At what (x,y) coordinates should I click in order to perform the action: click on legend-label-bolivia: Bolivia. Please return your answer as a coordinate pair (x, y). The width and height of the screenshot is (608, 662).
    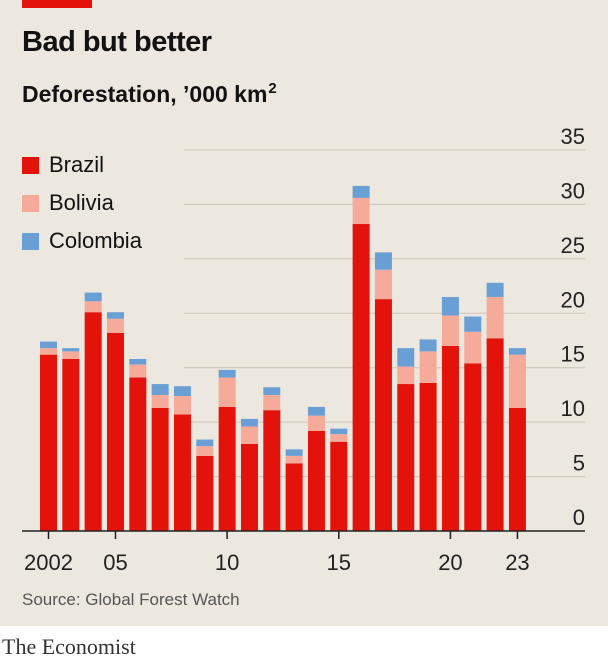
    Looking at the image, I should click on (81, 202).